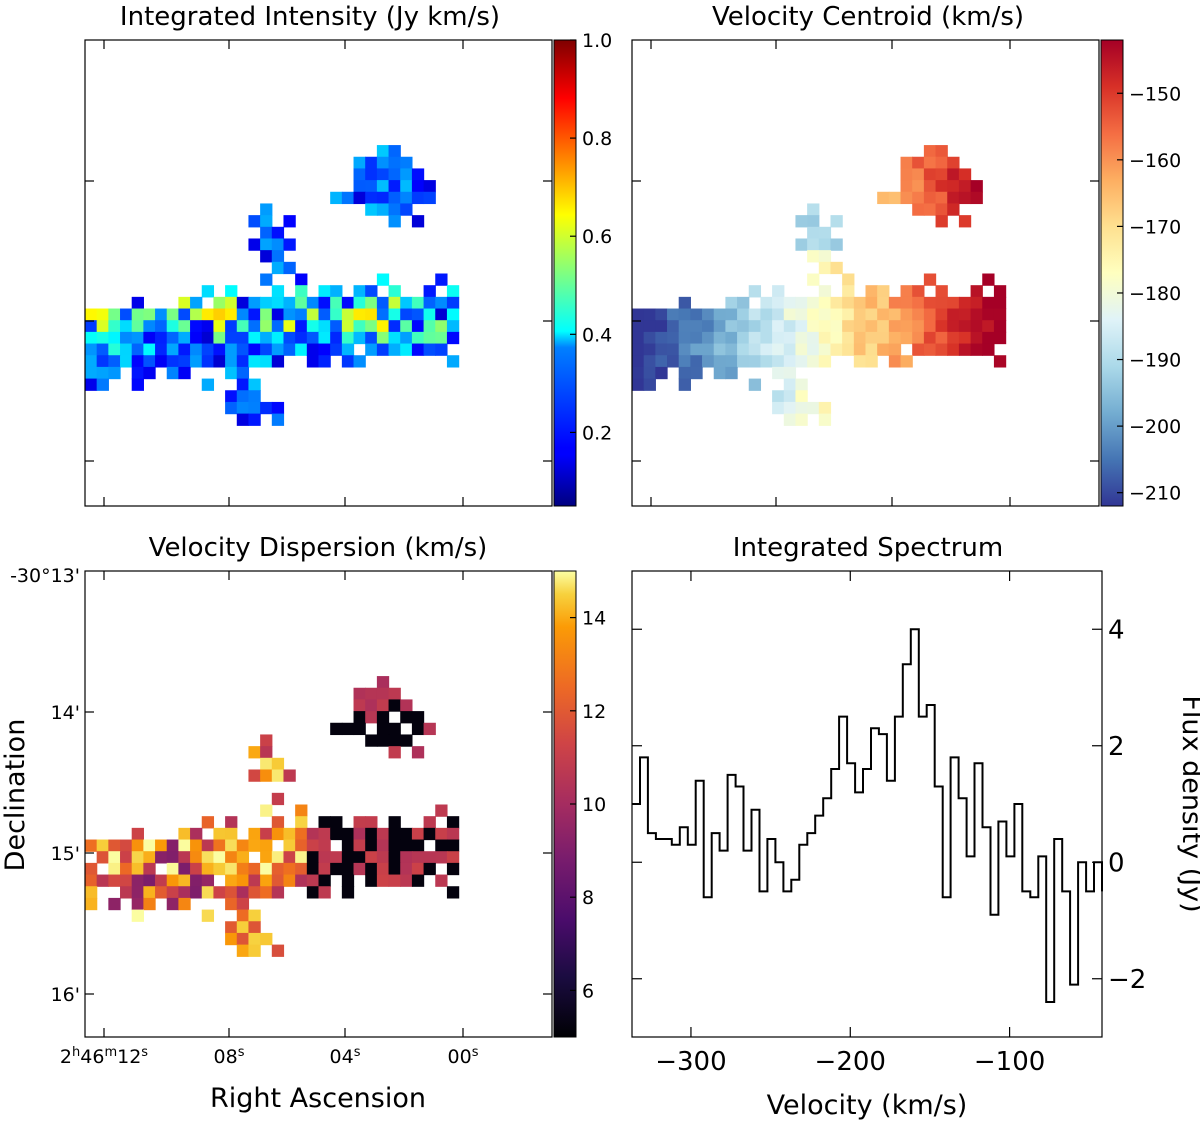 Image resolution: width=1200 pixels, height=1122 pixels. What do you see at coordinates (594, 619) in the screenshot?
I see `colorbar-tick-label: 14` at bounding box center [594, 619].